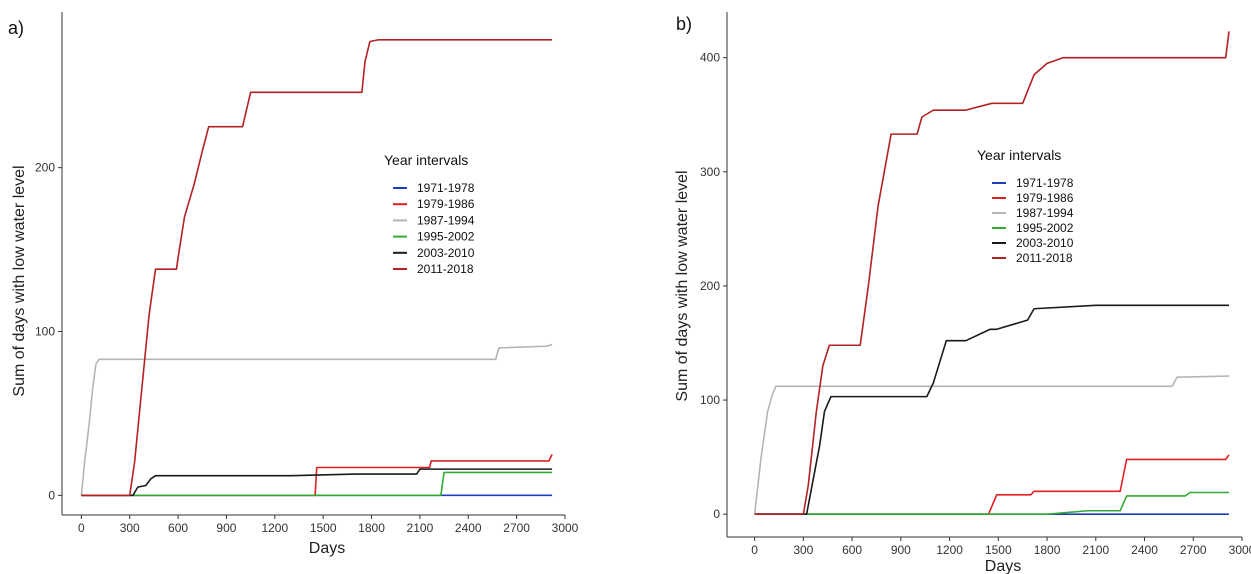  I want to click on panel-b-series-line-2003-2010, so click(991, 409).